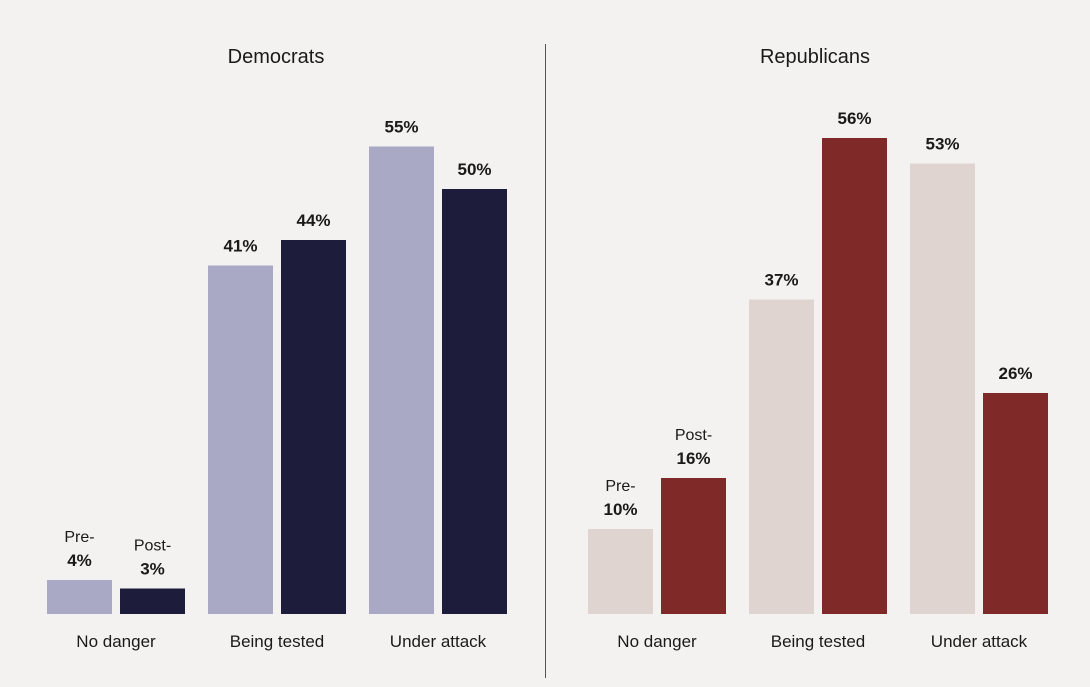  What do you see at coordinates (620, 509) in the screenshot?
I see `value-label-republicans-pre-no-danger: 10%` at bounding box center [620, 509].